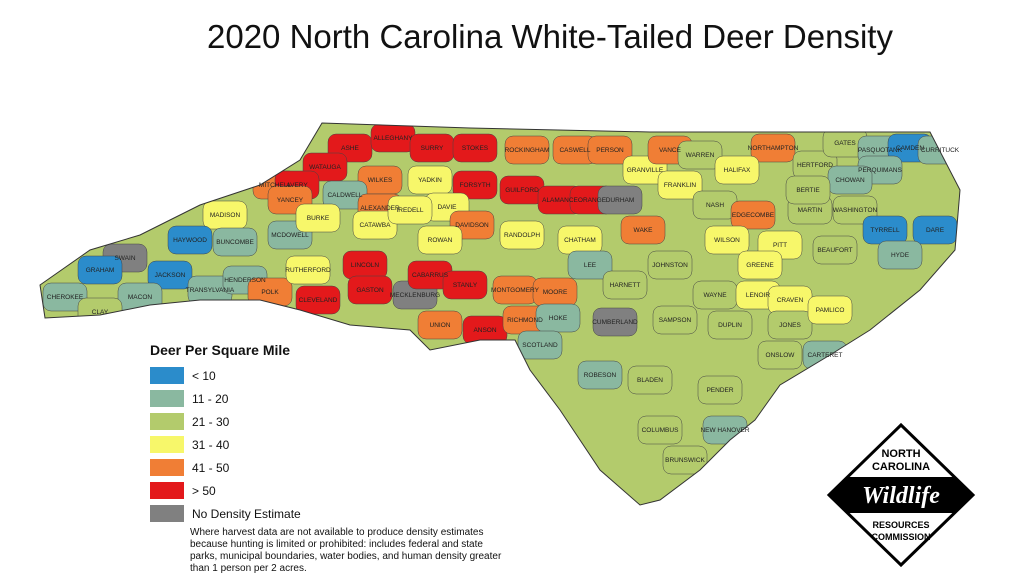 This screenshot has width=1024, height=578. I want to click on county-label: DAVIE, so click(447, 207).